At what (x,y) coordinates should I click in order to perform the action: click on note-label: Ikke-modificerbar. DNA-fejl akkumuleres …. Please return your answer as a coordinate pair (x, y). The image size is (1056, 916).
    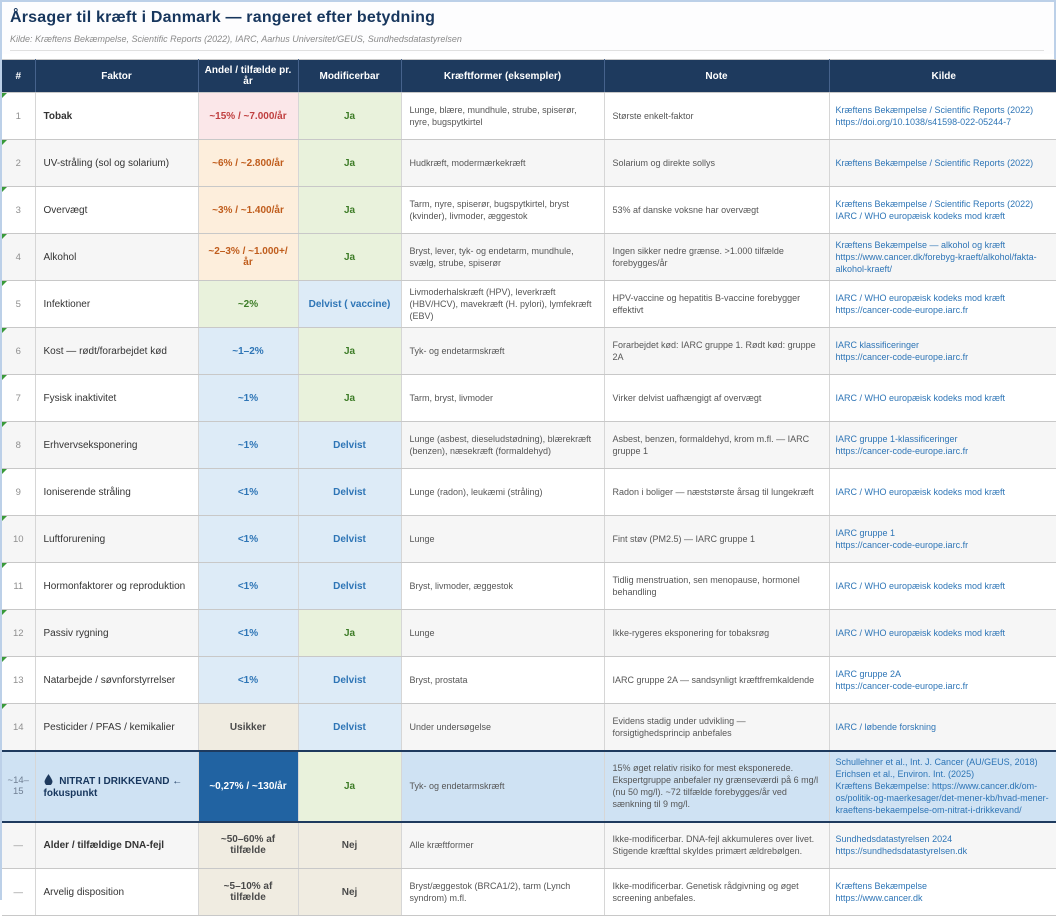
    Looking at the image, I should click on (713, 845).